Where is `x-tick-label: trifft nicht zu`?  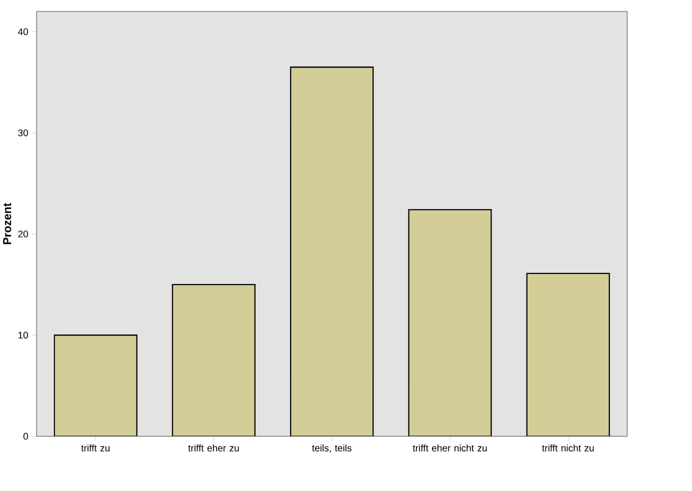
x-tick-label: trifft nicht zu is located at coordinates (568, 448).